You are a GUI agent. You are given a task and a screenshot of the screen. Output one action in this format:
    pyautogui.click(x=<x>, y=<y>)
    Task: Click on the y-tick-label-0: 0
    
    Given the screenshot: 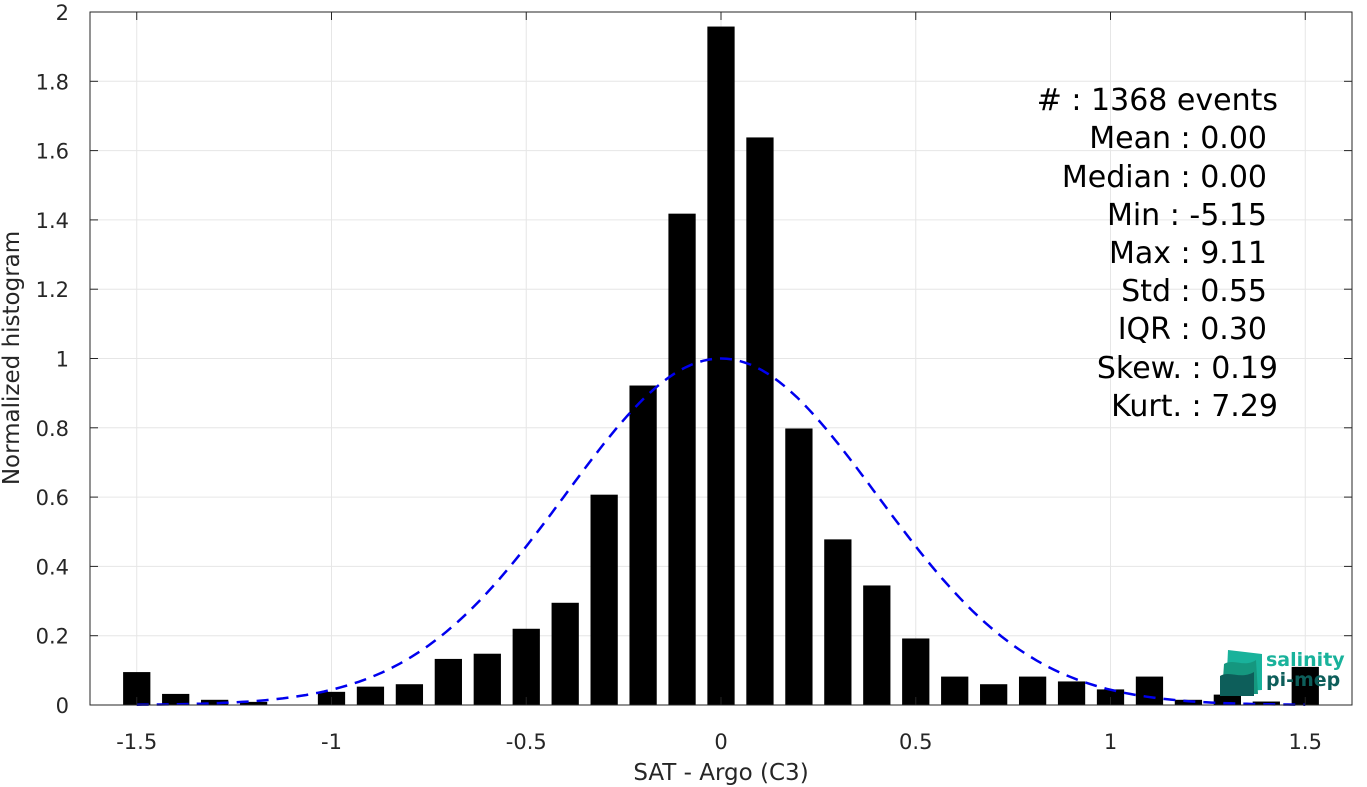 What is the action you would take?
    pyautogui.click(x=62, y=706)
    